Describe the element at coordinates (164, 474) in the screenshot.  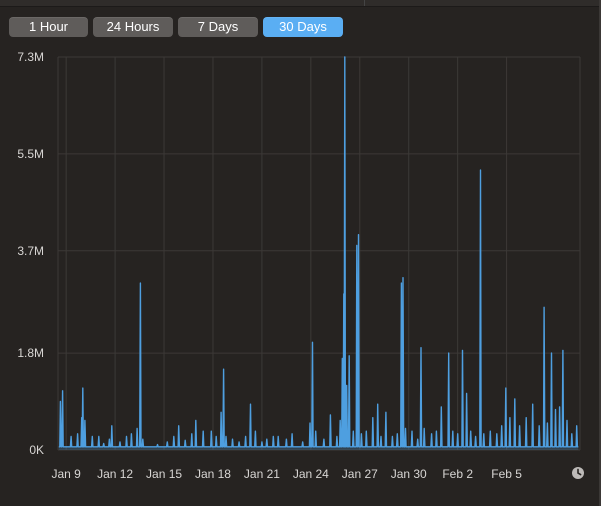
I see `x-tick-label: Jan 15` at that location.